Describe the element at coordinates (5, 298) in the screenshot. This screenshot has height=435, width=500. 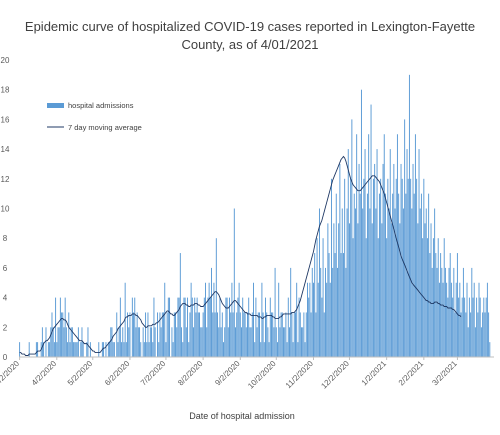
I see `y-tick-label: 4` at that location.